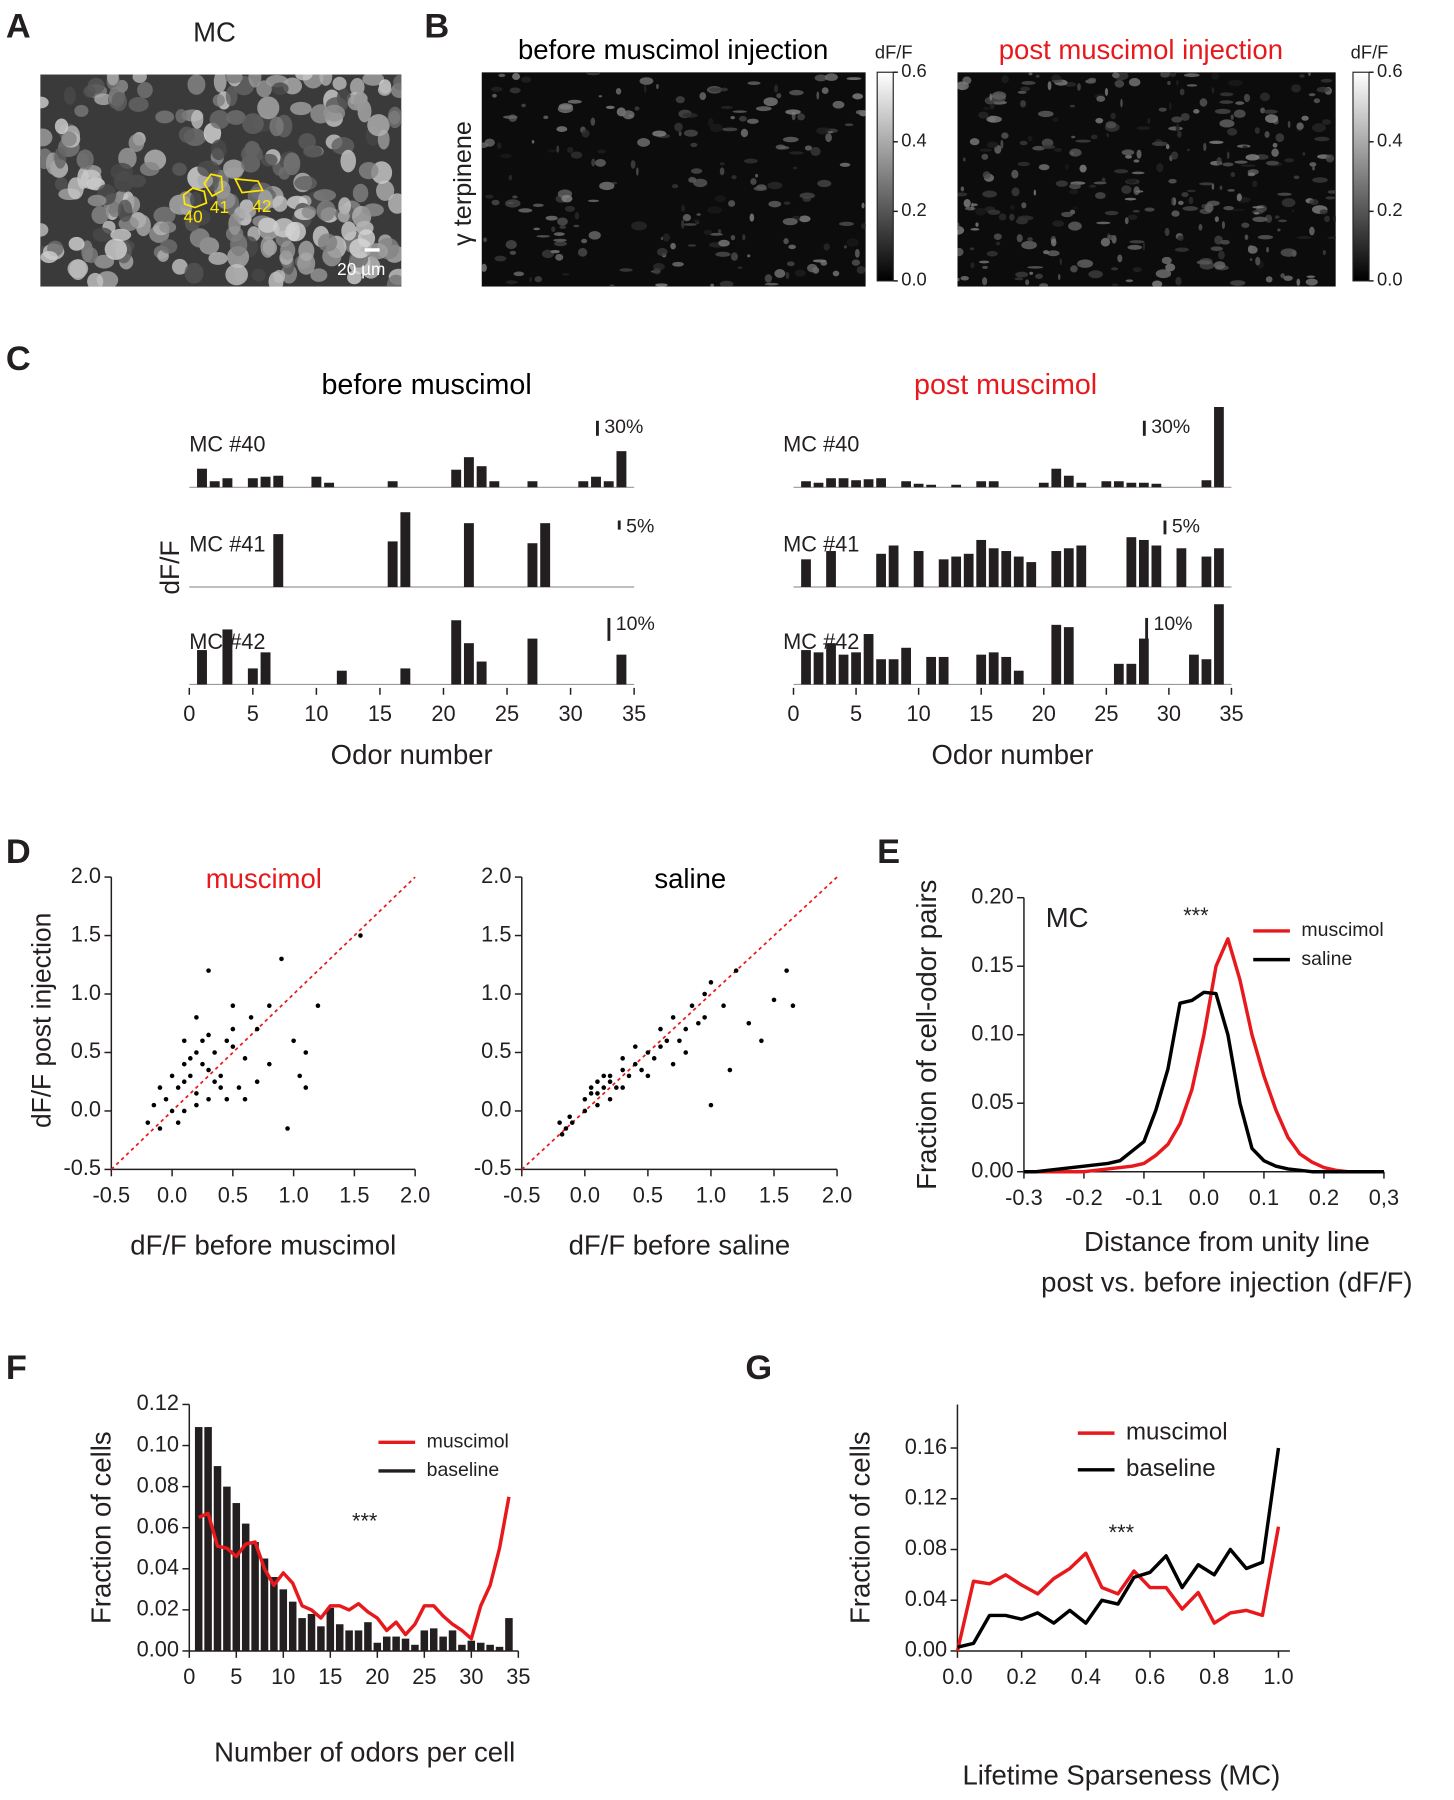 This screenshot has width=1454, height=1800. What do you see at coordinates (1361, 176) in the screenshot?
I see `colorbar` at bounding box center [1361, 176].